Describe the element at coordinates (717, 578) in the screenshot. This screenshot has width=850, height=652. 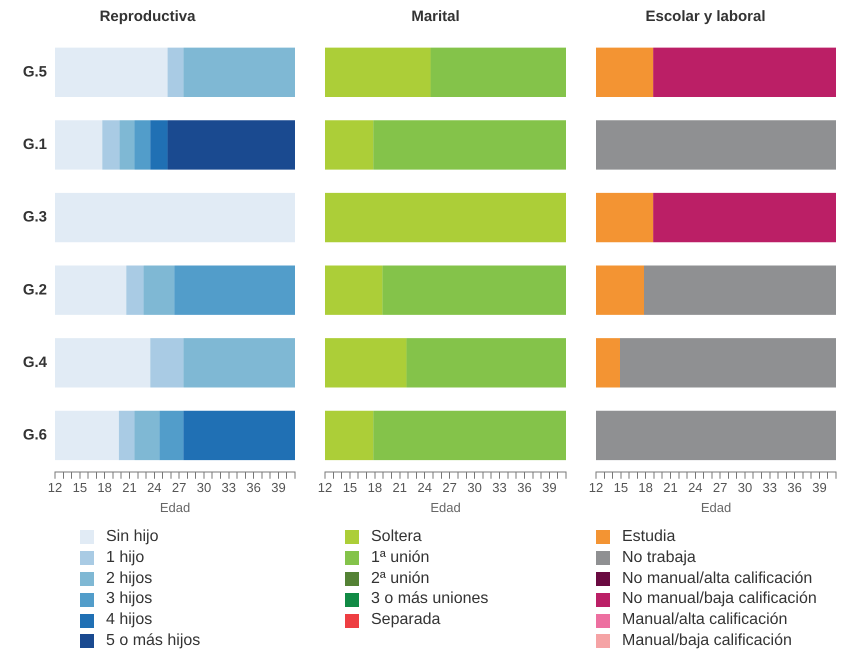
I see `legend-label: No manual/alta calificación` at that location.